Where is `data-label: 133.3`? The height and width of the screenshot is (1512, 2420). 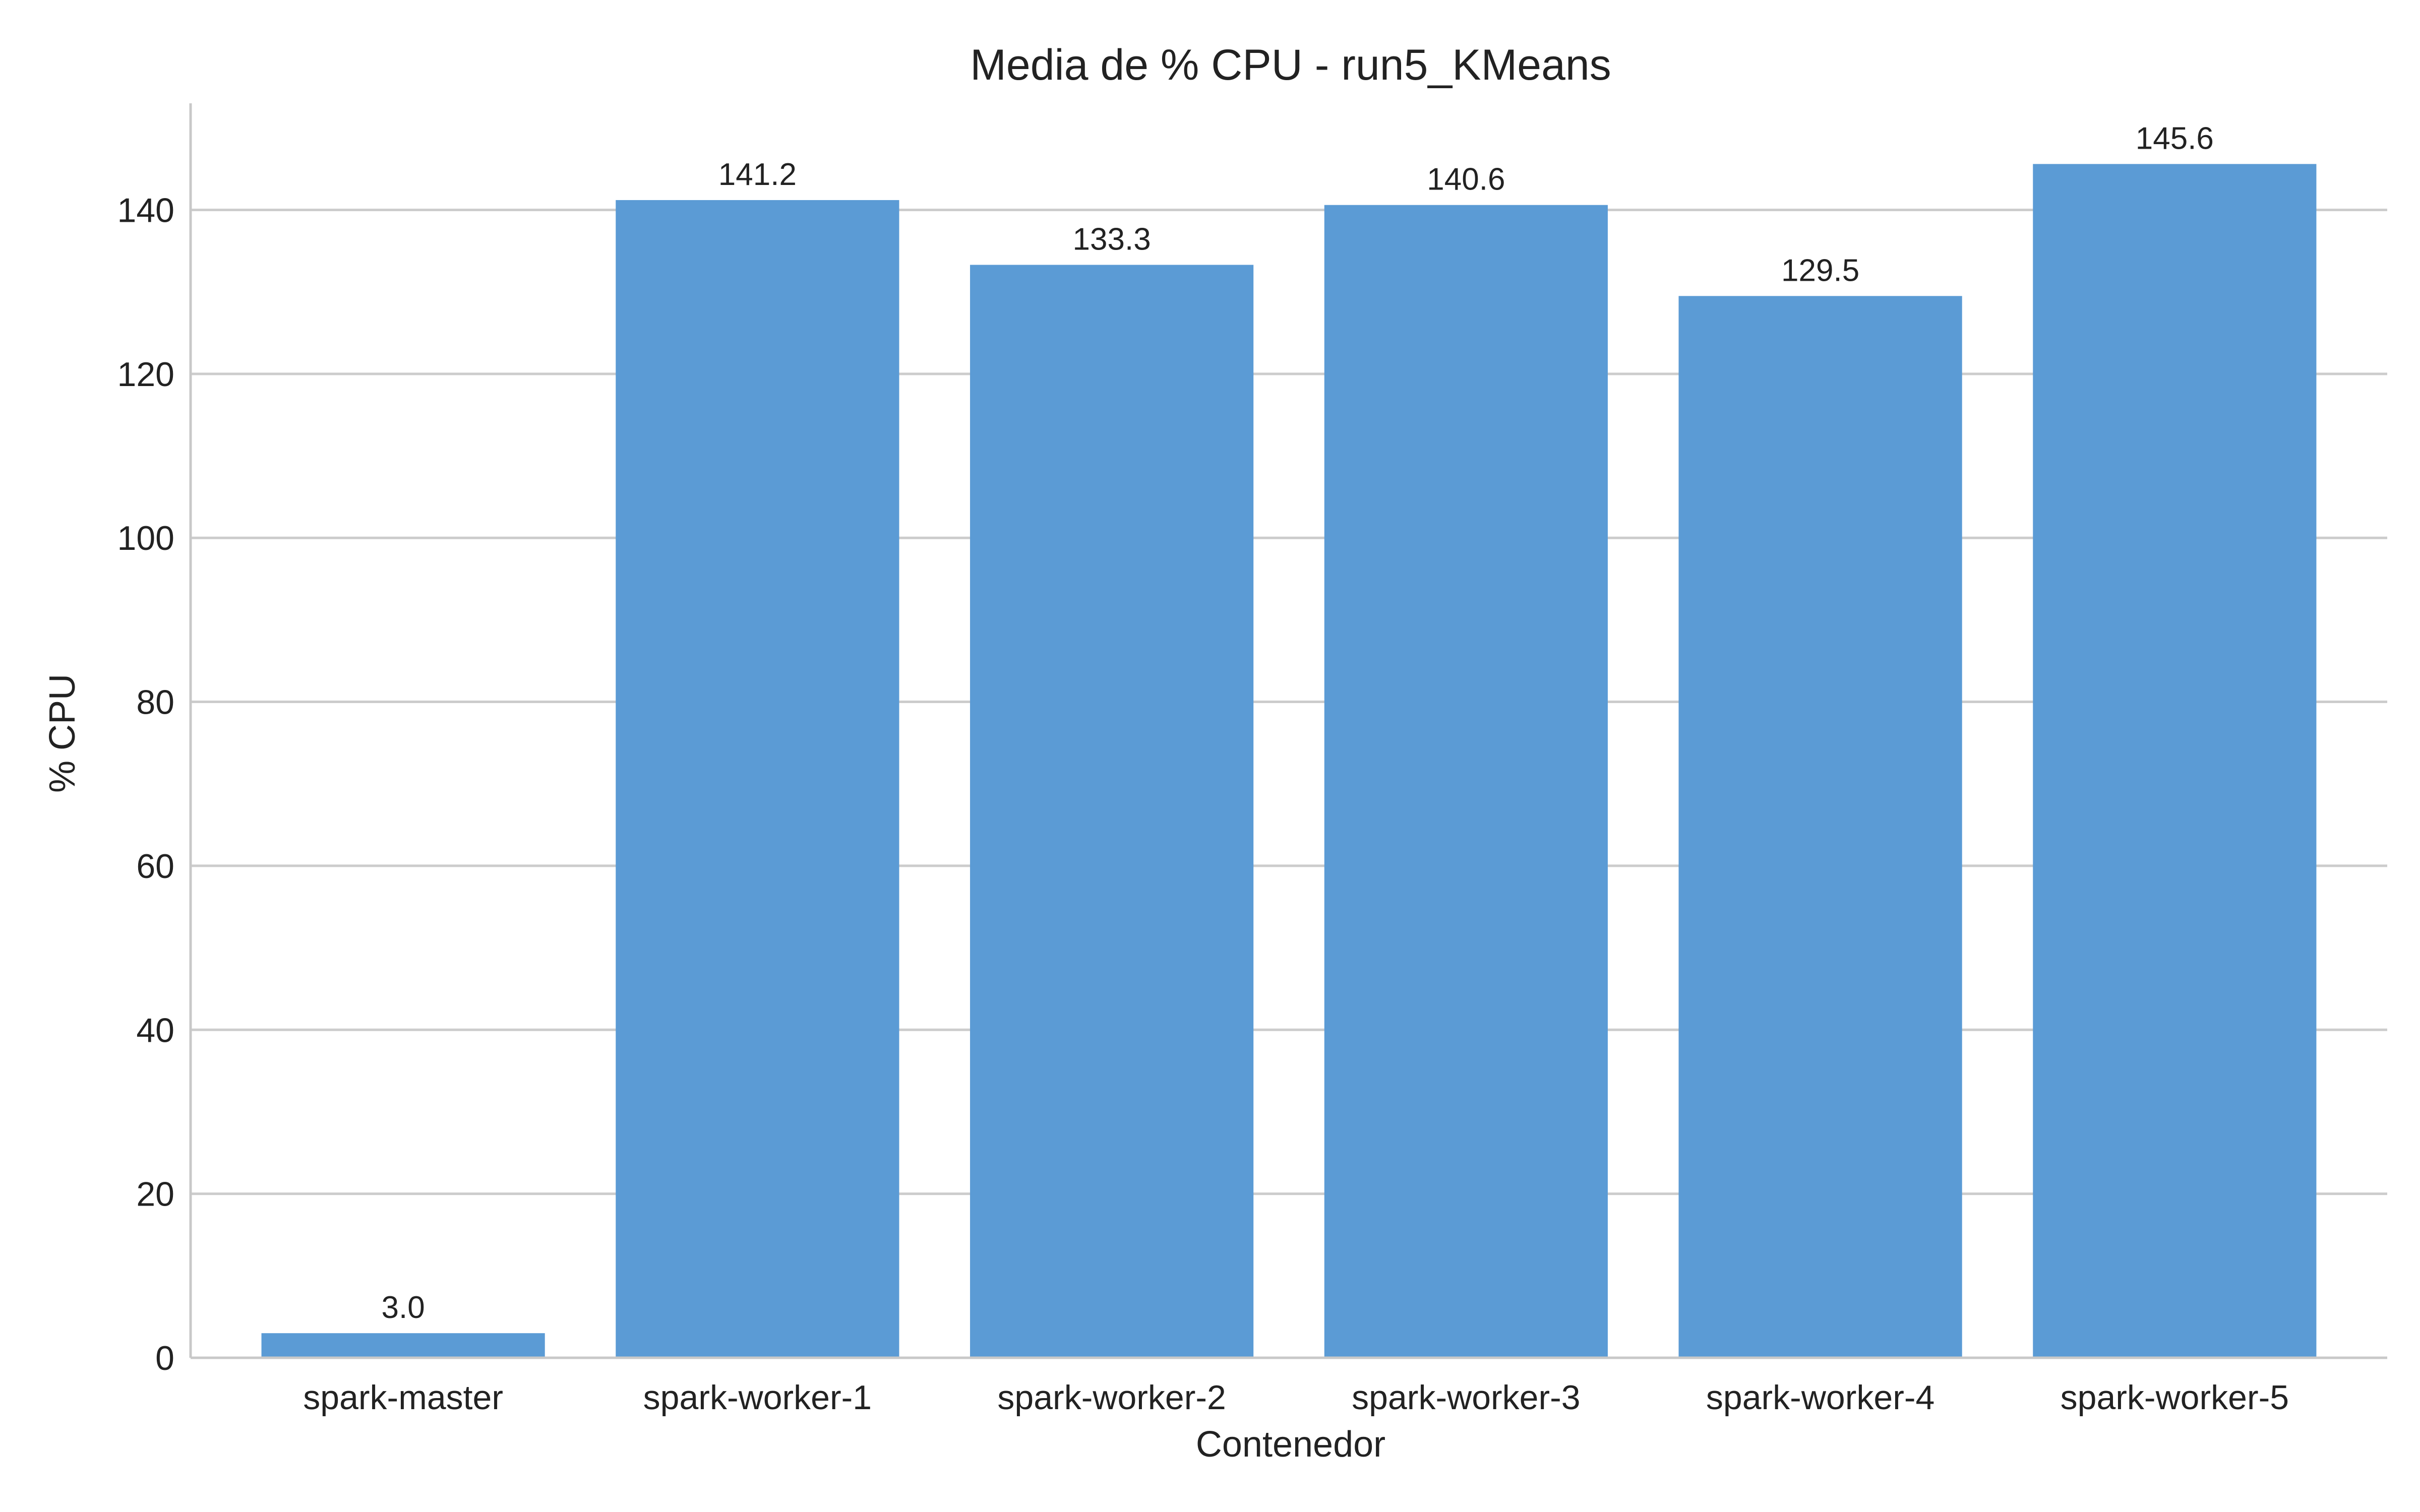
data-label: 133.3 is located at coordinates (1112, 239).